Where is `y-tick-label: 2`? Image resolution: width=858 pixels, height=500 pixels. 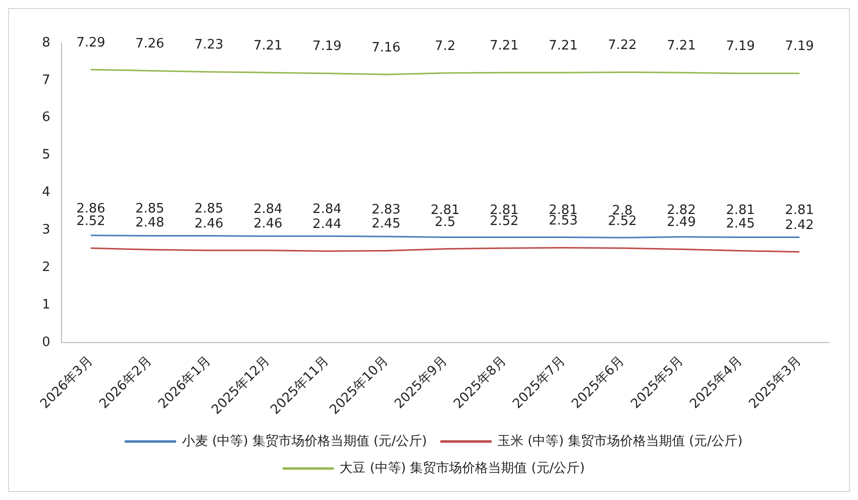 y-tick-label: 2 is located at coordinates (46, 267).